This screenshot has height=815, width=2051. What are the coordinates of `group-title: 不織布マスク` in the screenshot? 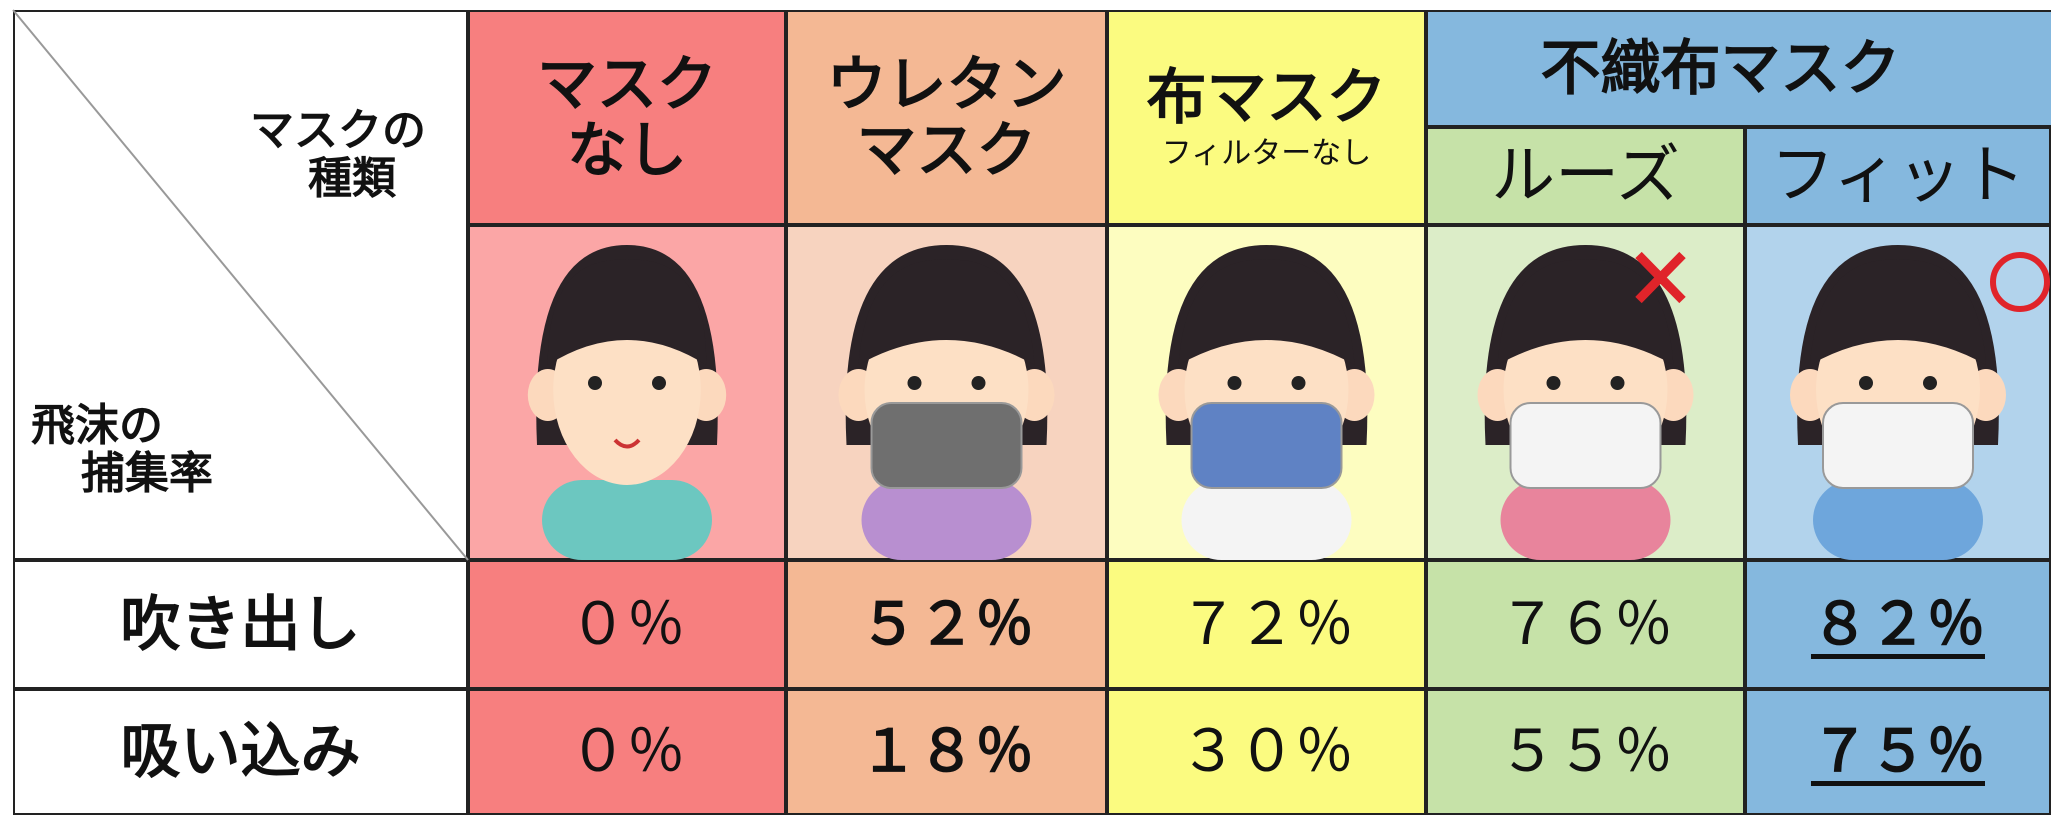 It's located at (1720, 68).